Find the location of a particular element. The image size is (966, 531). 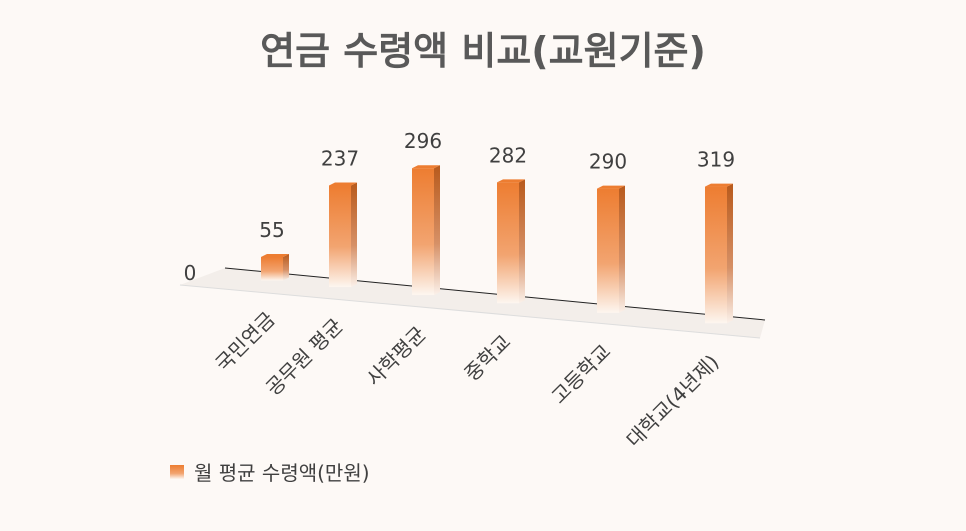

legend-swatch is located at coordinates (177, 472).